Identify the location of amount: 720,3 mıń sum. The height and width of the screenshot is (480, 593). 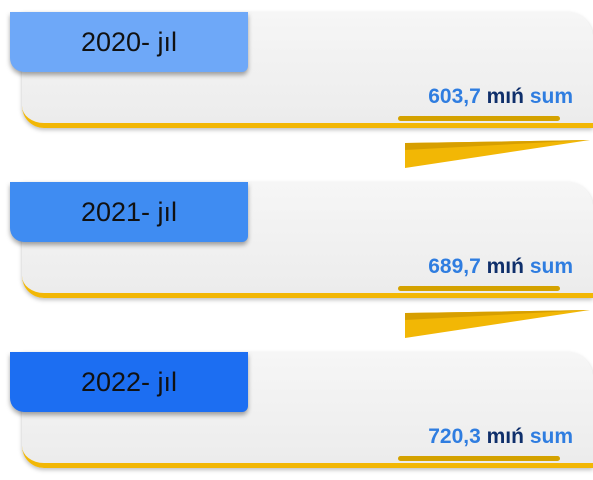
(500, 437).